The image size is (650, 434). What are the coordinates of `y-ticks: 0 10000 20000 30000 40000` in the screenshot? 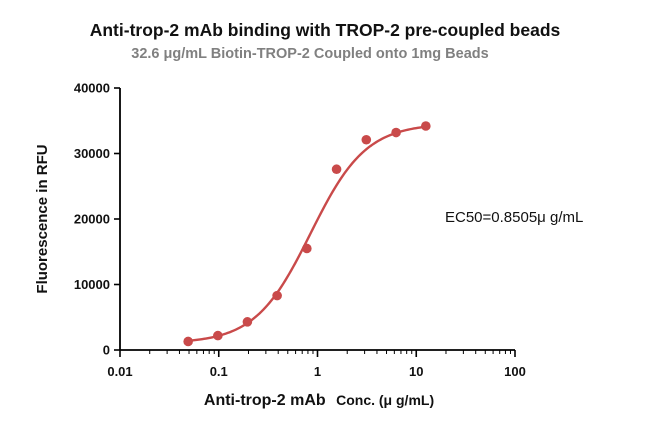 It's located at (97, 219).